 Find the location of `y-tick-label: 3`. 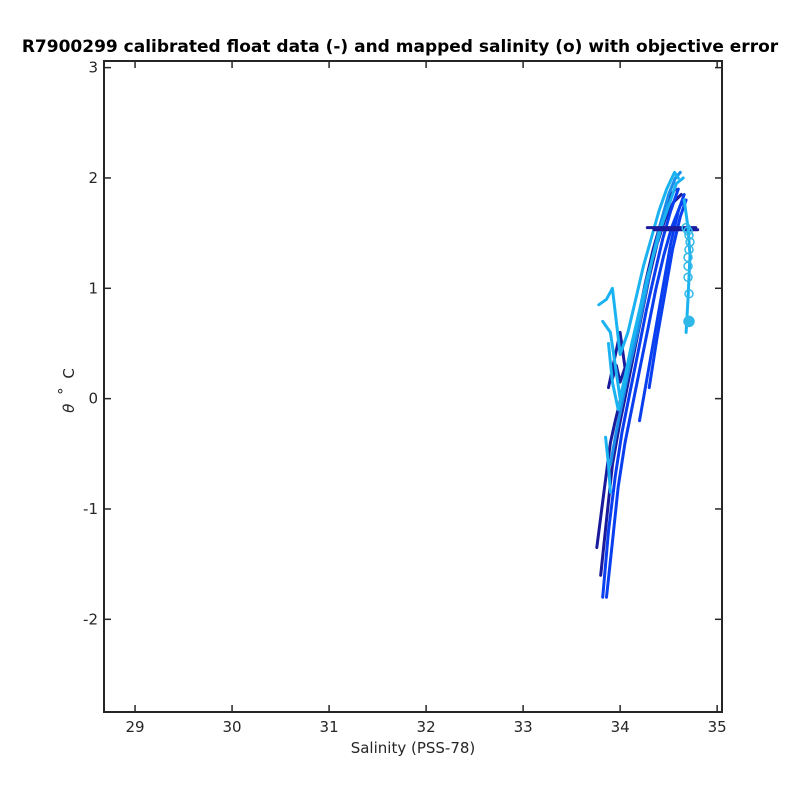

y-tick-label: 3 is located at coordinates (93, 68).